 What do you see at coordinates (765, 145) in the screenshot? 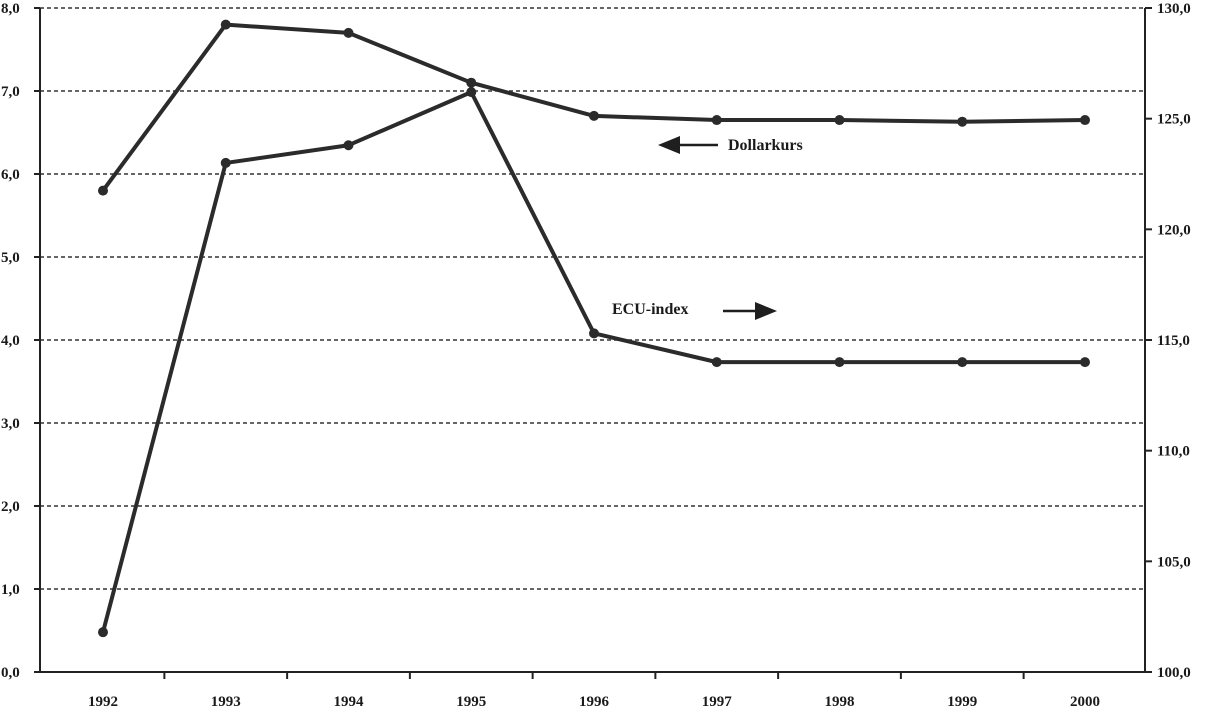
I see `dollar-label: Dollarkurs` at bounding box center [765, 145].